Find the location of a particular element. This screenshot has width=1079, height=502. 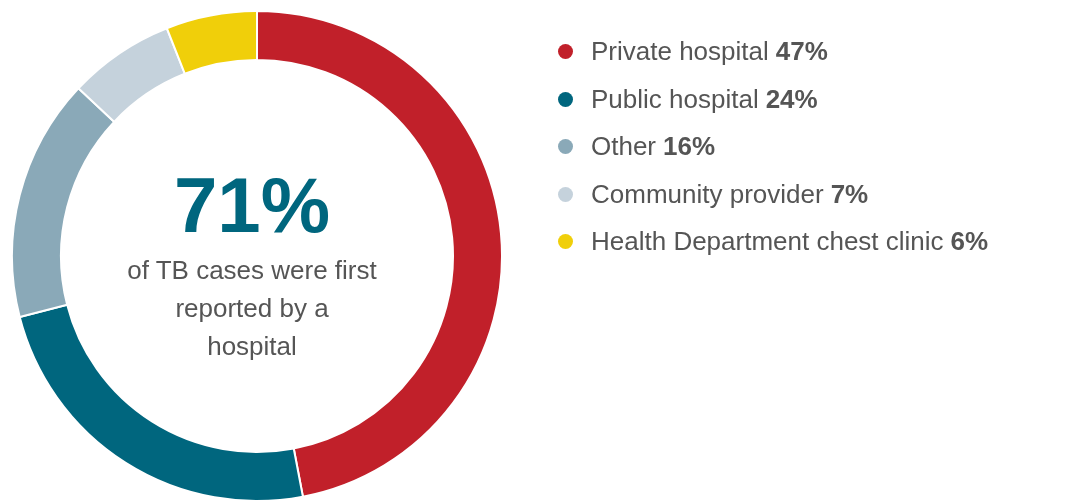

data-label: 47% is located at coordinates (801, 52).